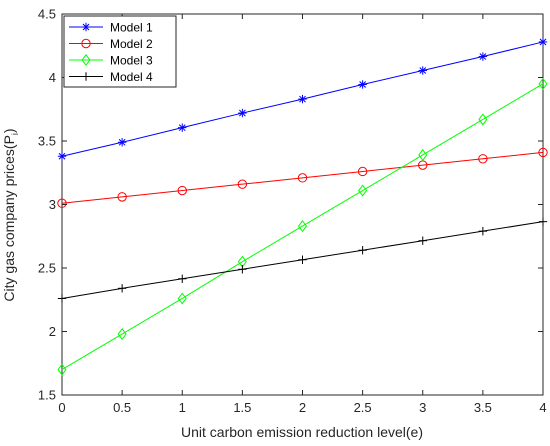 The height and width of the screenshot is (446, 550). I want to click on y-tick-label: 2, so click(52, 331).